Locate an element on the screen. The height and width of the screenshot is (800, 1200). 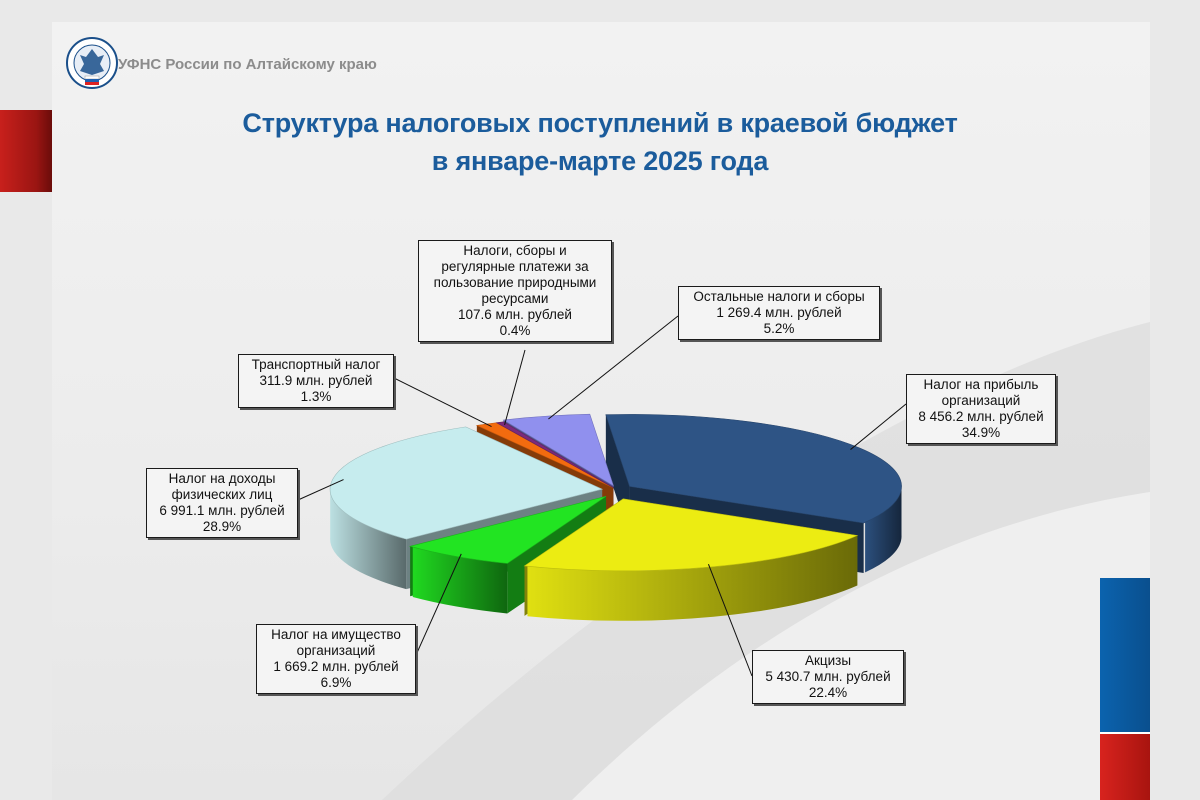
leader-line-property is located at coordinates (438, 604).